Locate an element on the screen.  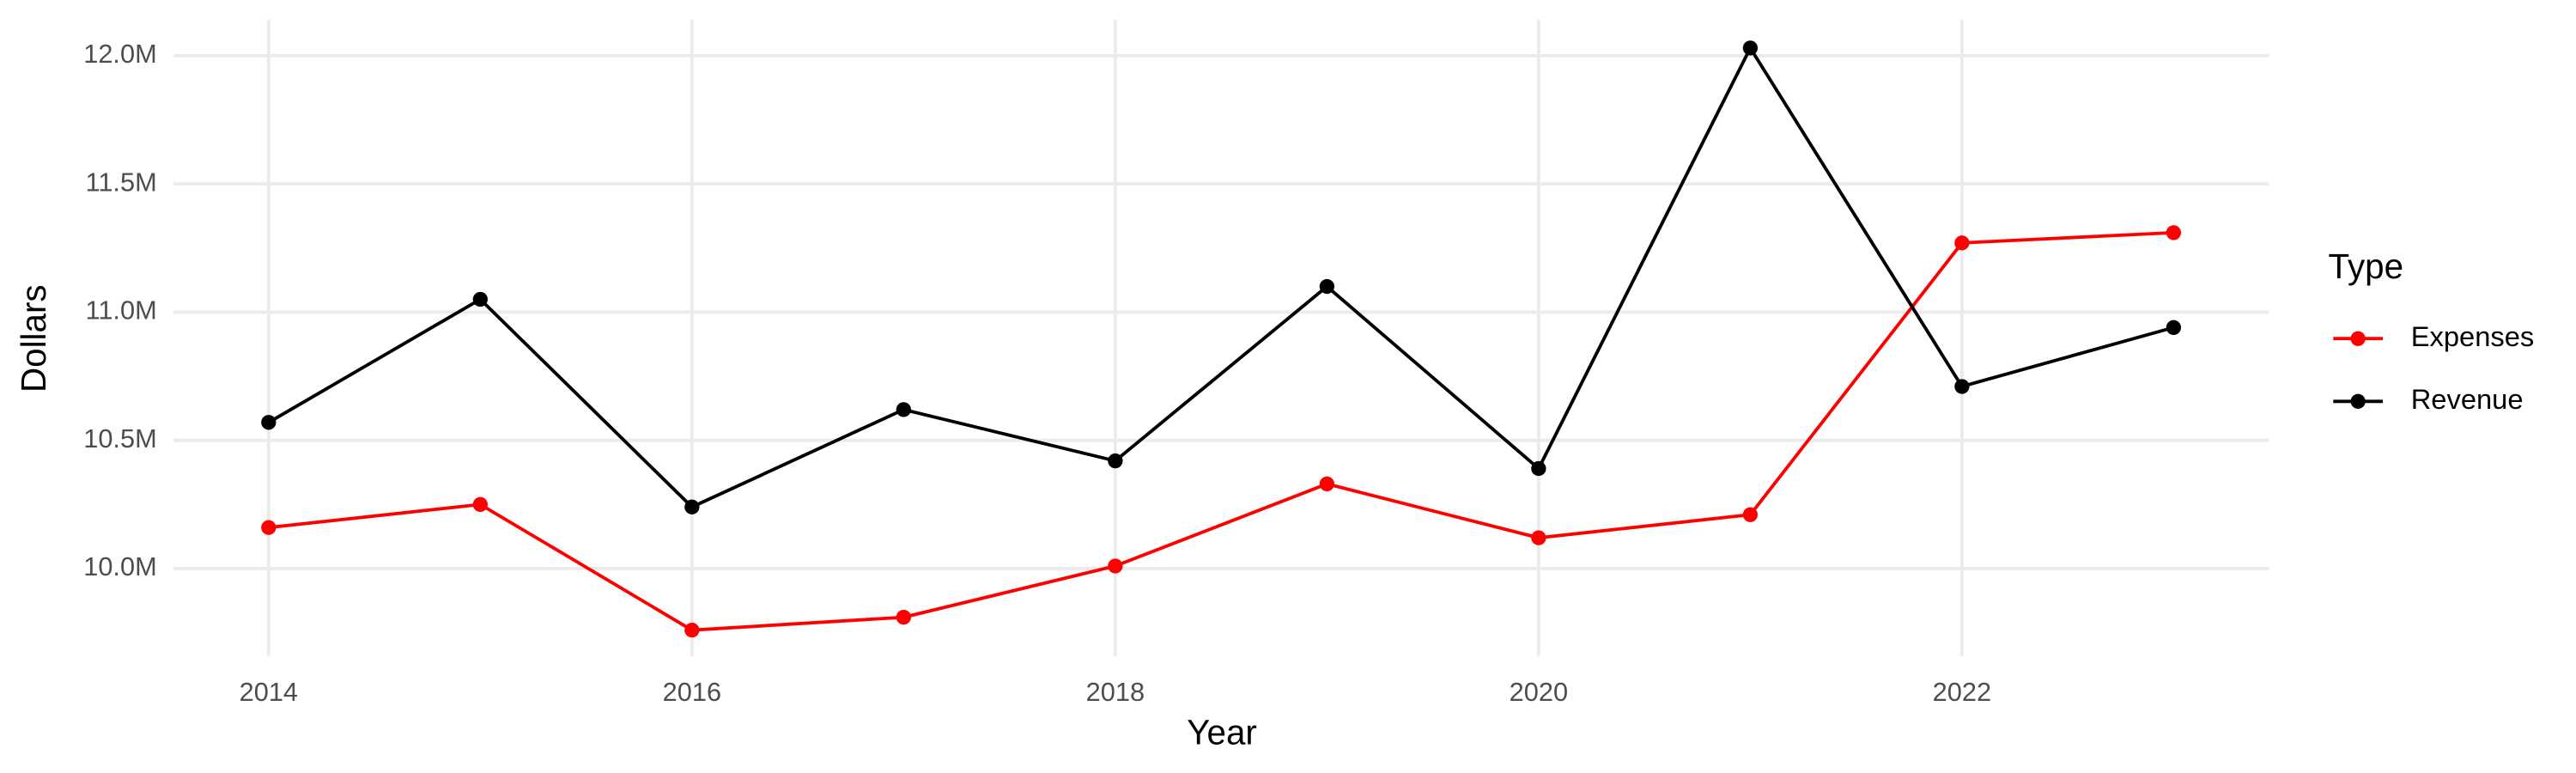
y-tick-label: 11.0M is located at coordinates (122, 310).